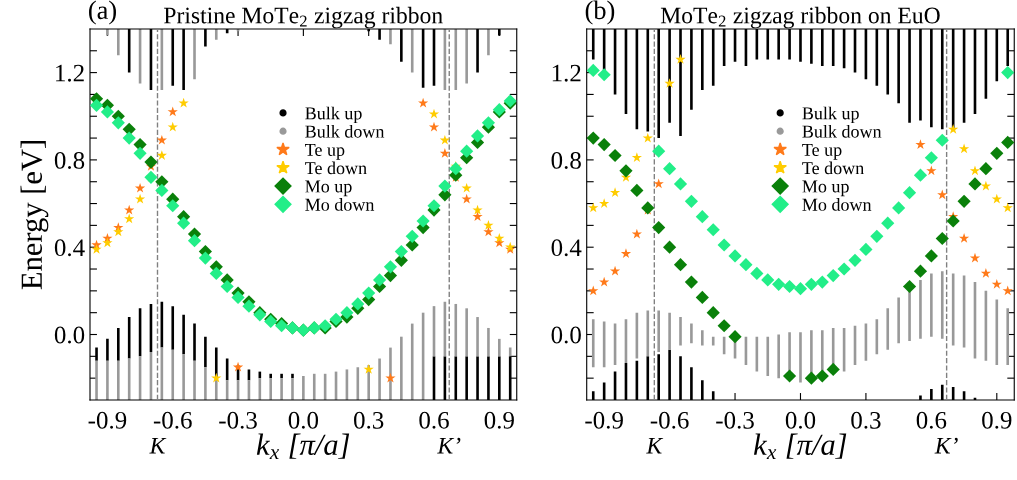 The image size is (1017, 480). I want to click on y-axis-title: Energy [eV], so click(34, 215).